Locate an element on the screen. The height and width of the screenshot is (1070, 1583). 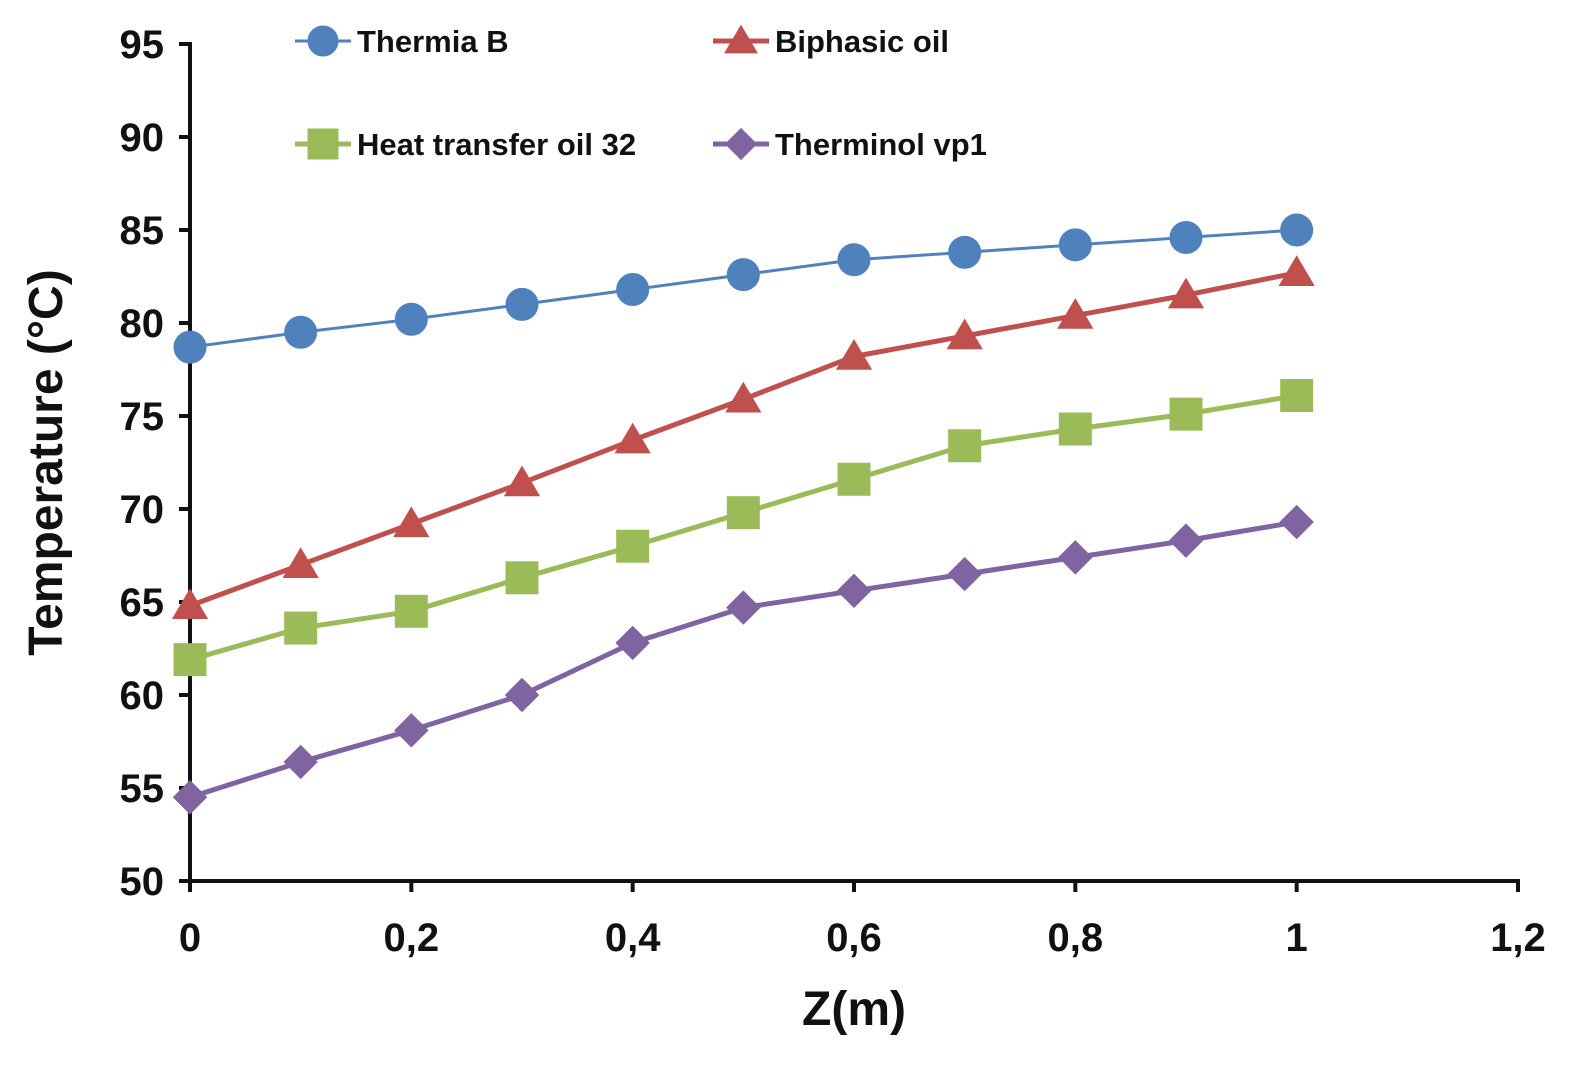
series-thermia-b is located at coordinates (743, 288).